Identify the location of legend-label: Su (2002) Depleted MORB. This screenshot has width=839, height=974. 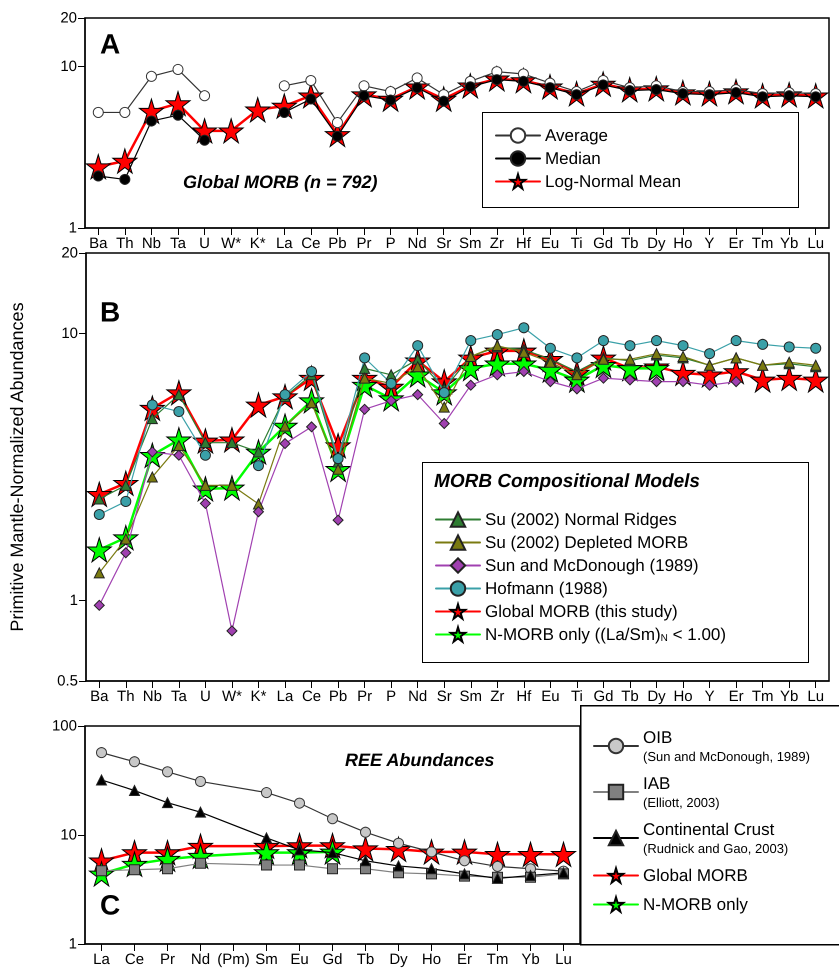
(586, 542).